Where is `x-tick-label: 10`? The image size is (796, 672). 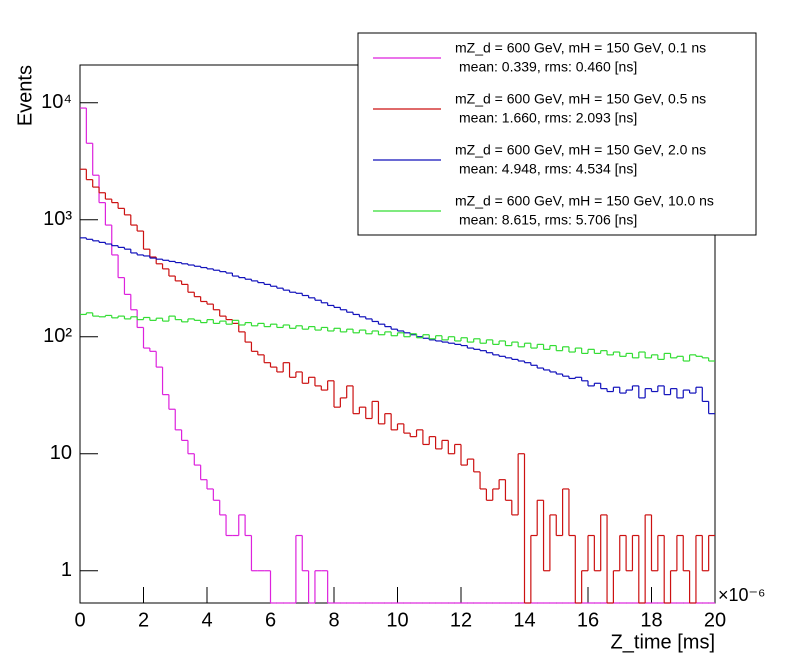
x-tick-label: 10 is located at coordinates (397, 620).